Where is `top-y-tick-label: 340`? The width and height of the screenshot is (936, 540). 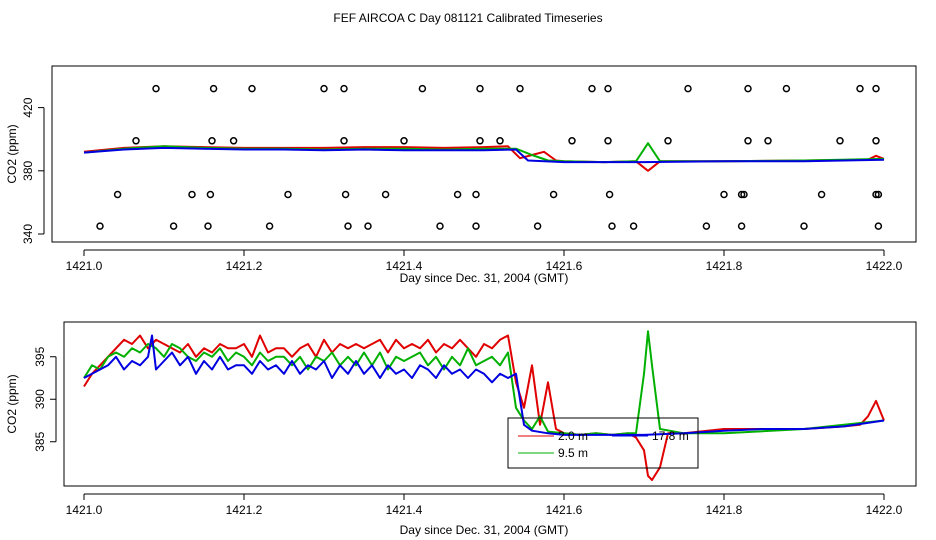
top-y-tick-label: 340 is located at coordinates (28, 234).